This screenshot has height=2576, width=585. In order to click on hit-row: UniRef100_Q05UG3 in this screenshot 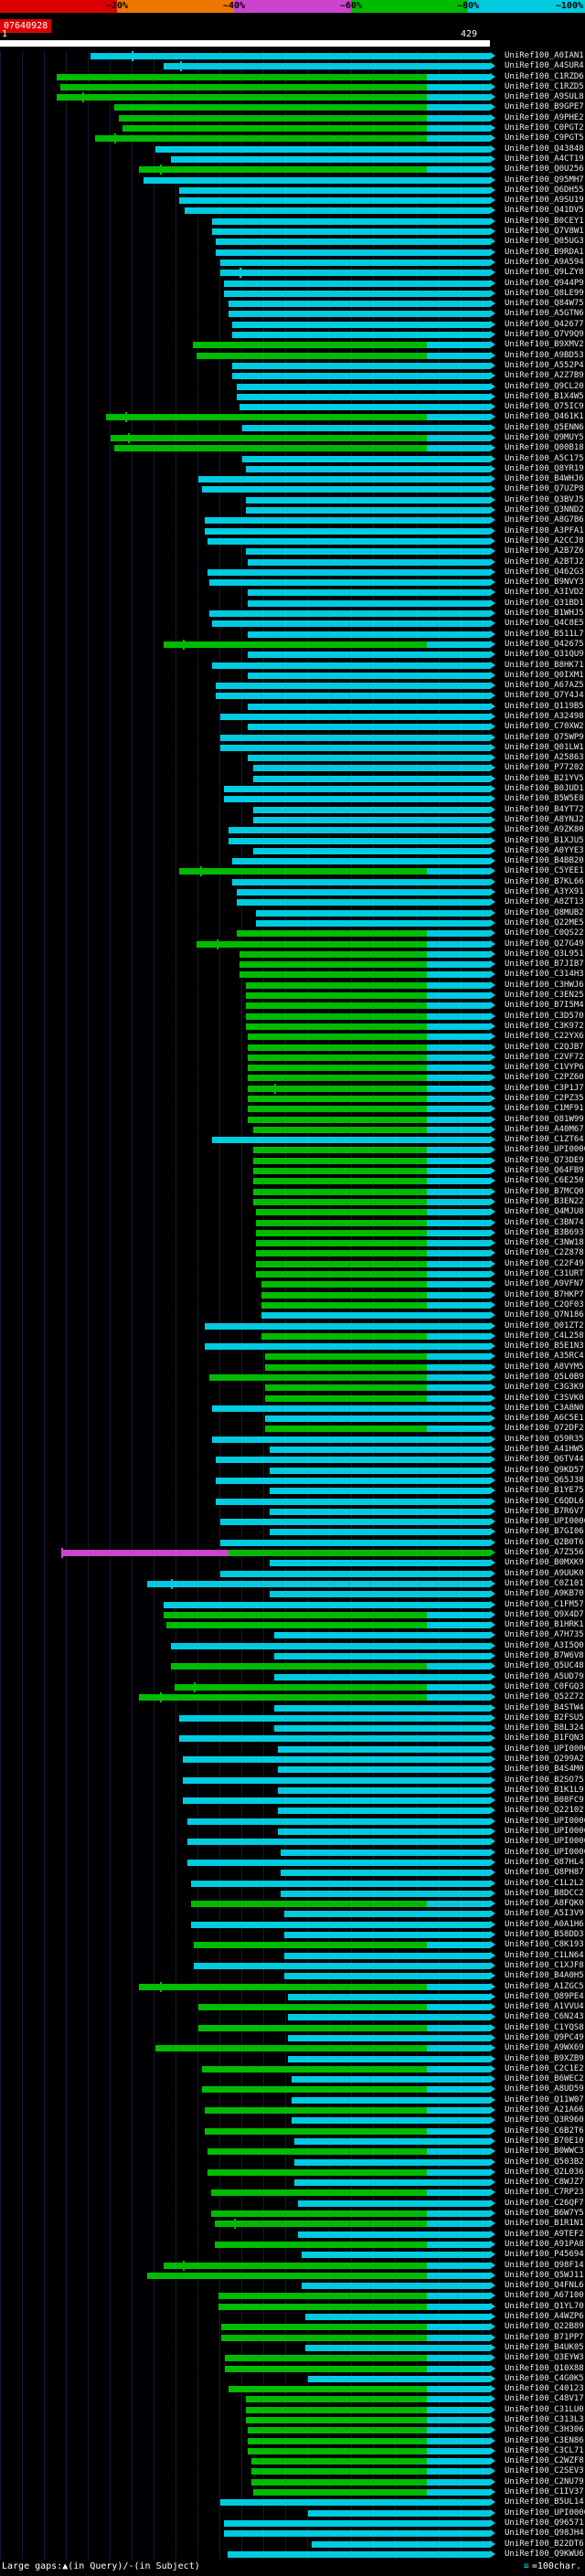, I will do `click(293, 242)`.